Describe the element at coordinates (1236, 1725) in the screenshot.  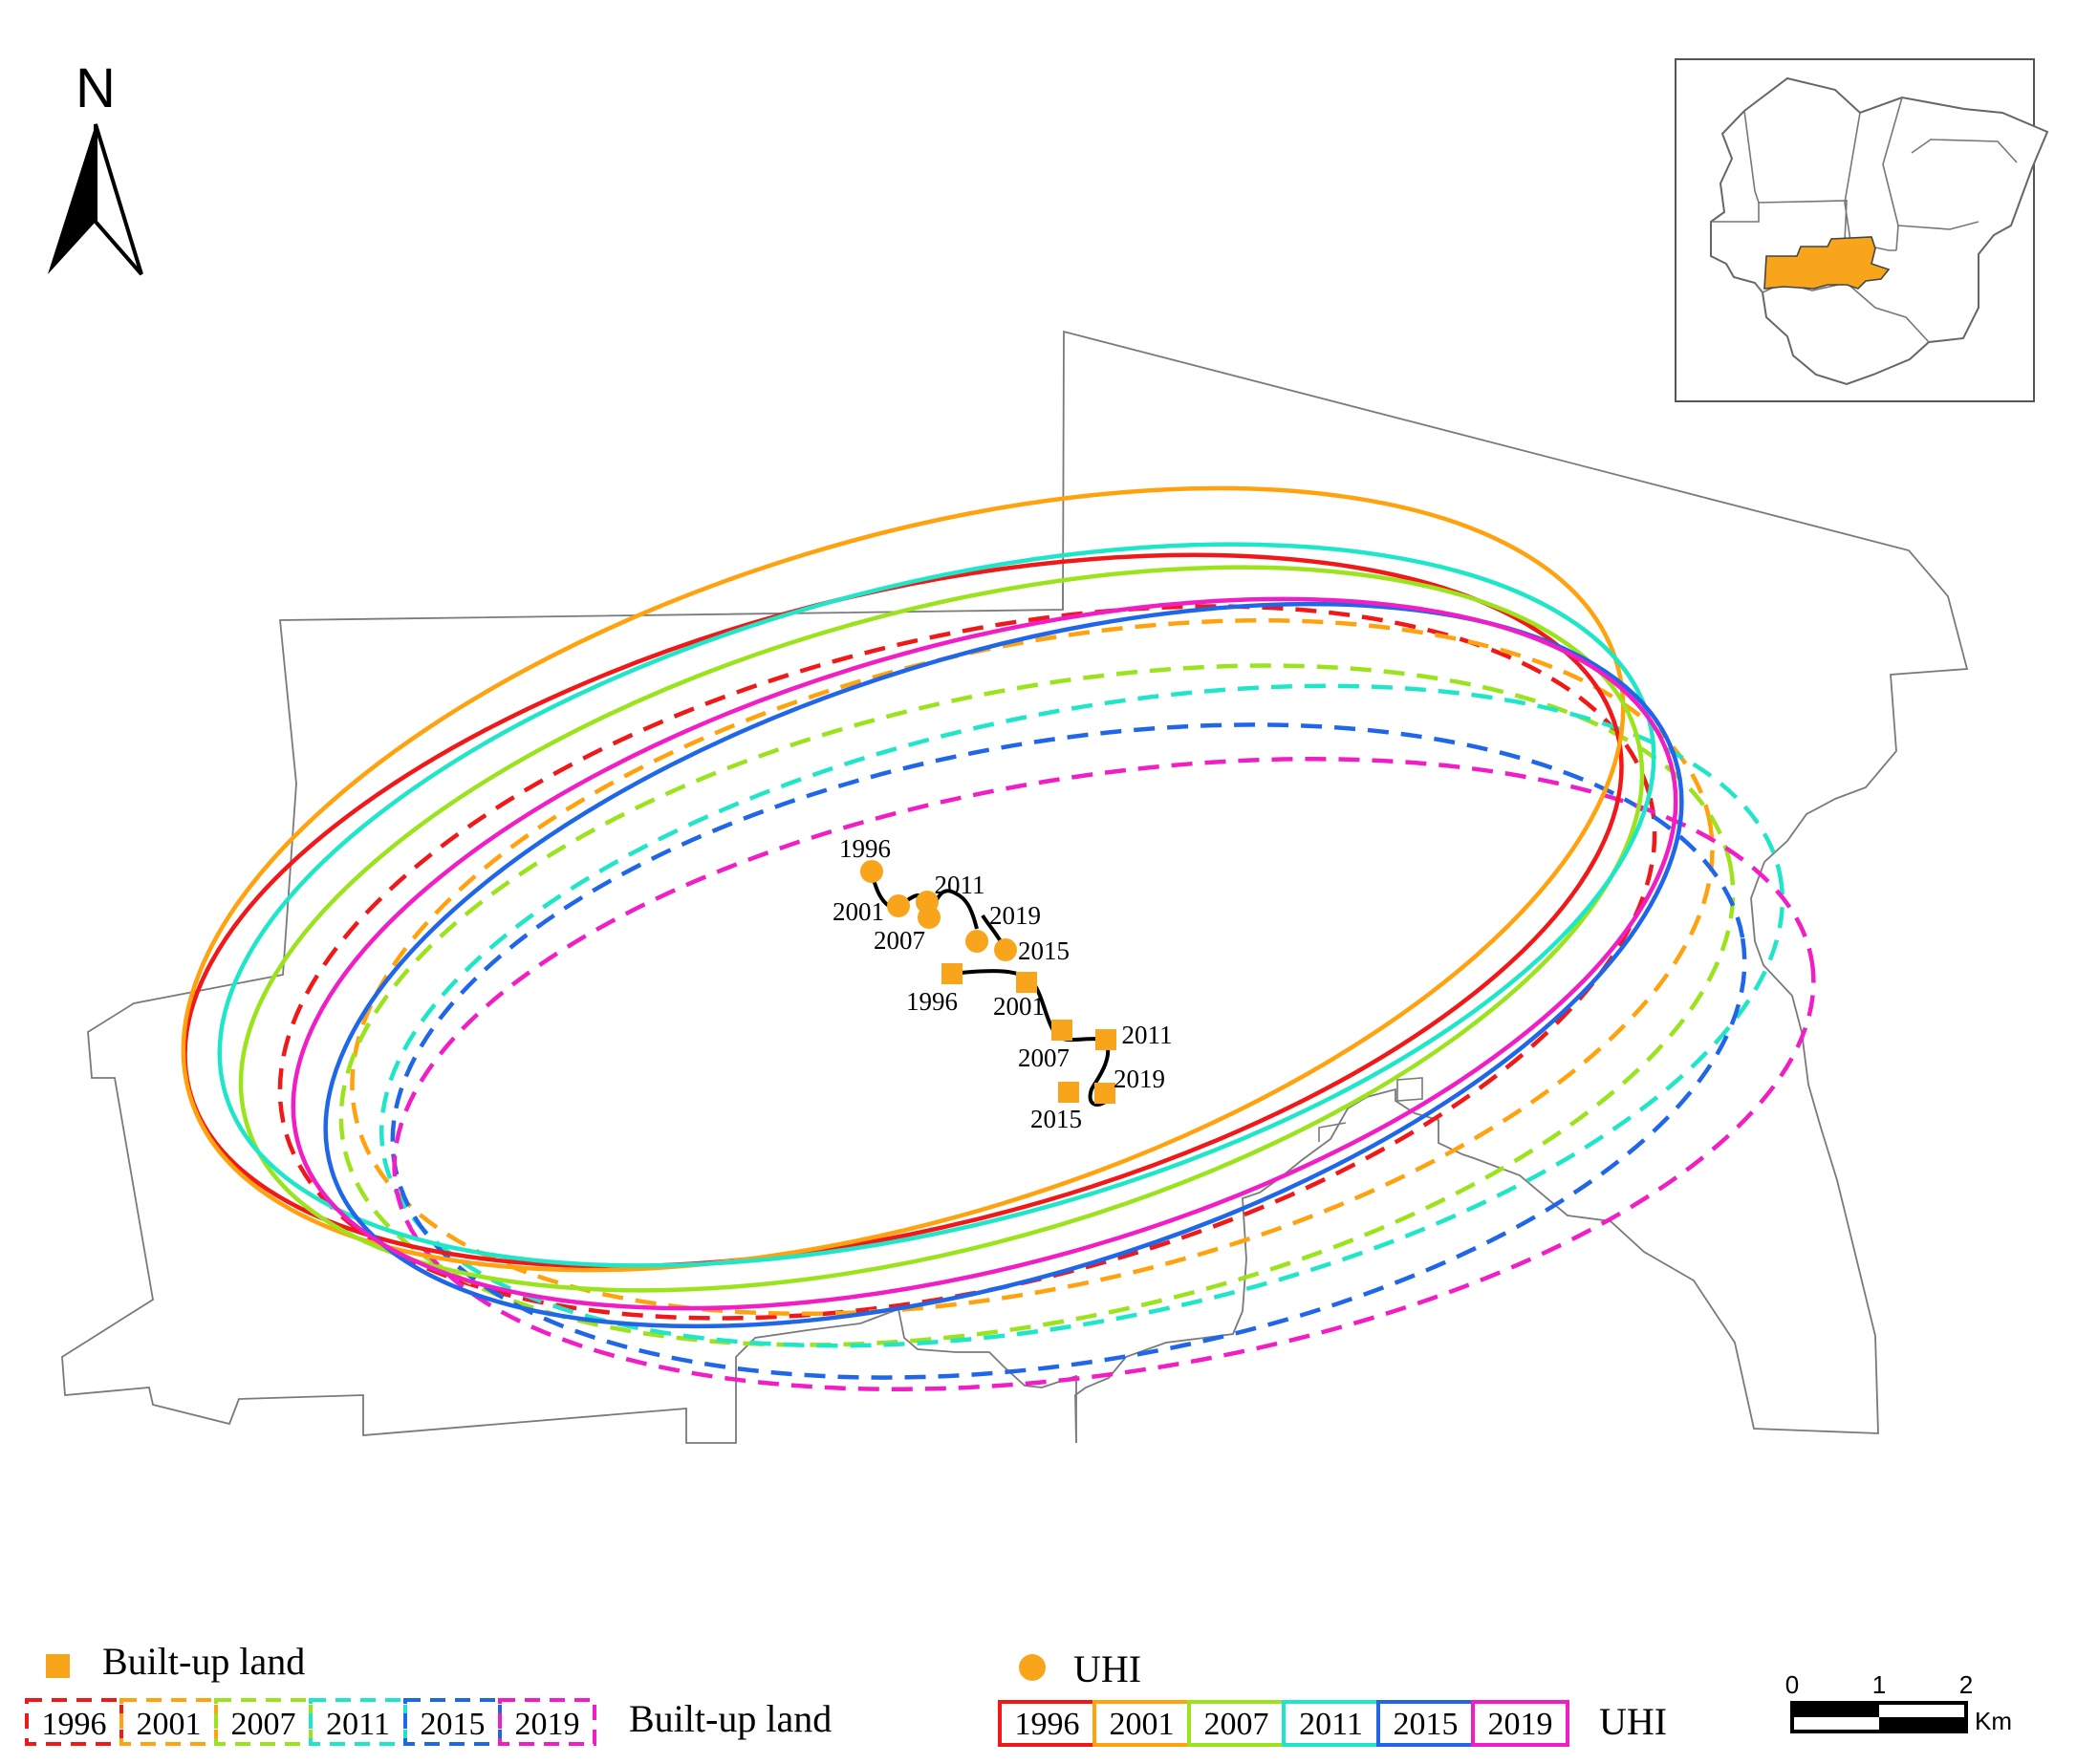
I see `legend-uhi-year-2007: 2007` at that location.